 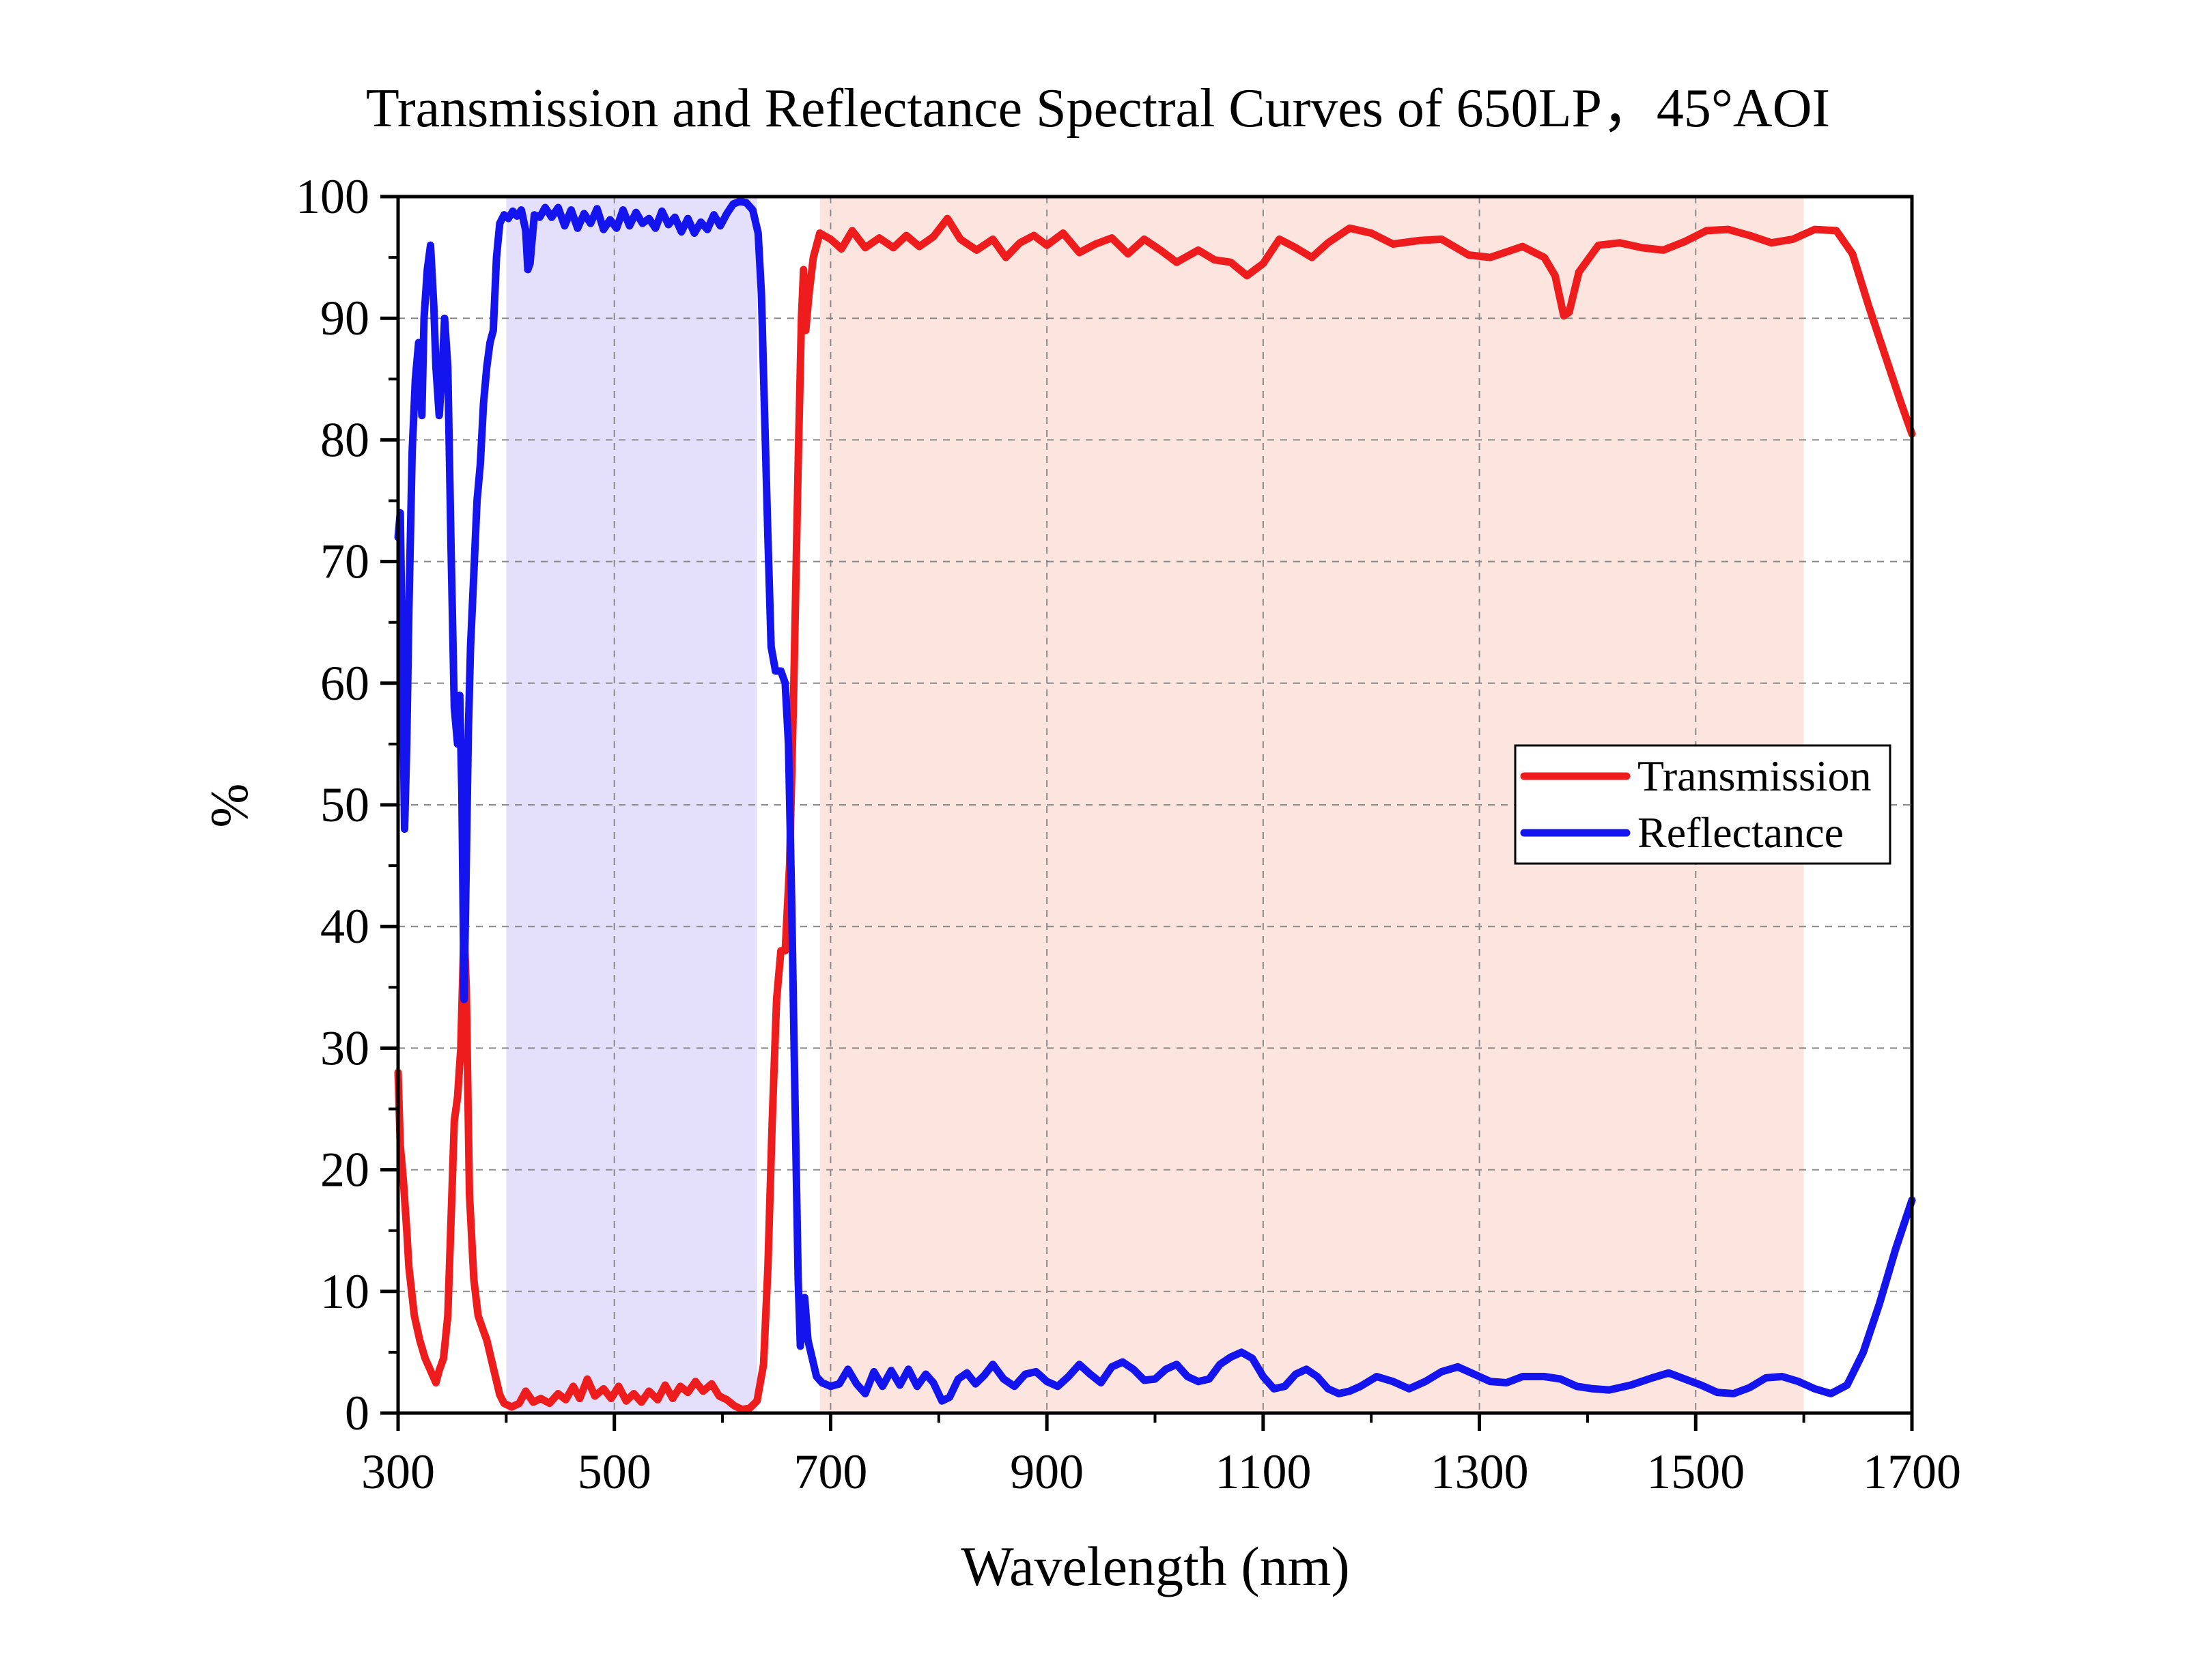 I want to click on x-axis-label: Wavelength (nm), so click(x=1155, y=1566).